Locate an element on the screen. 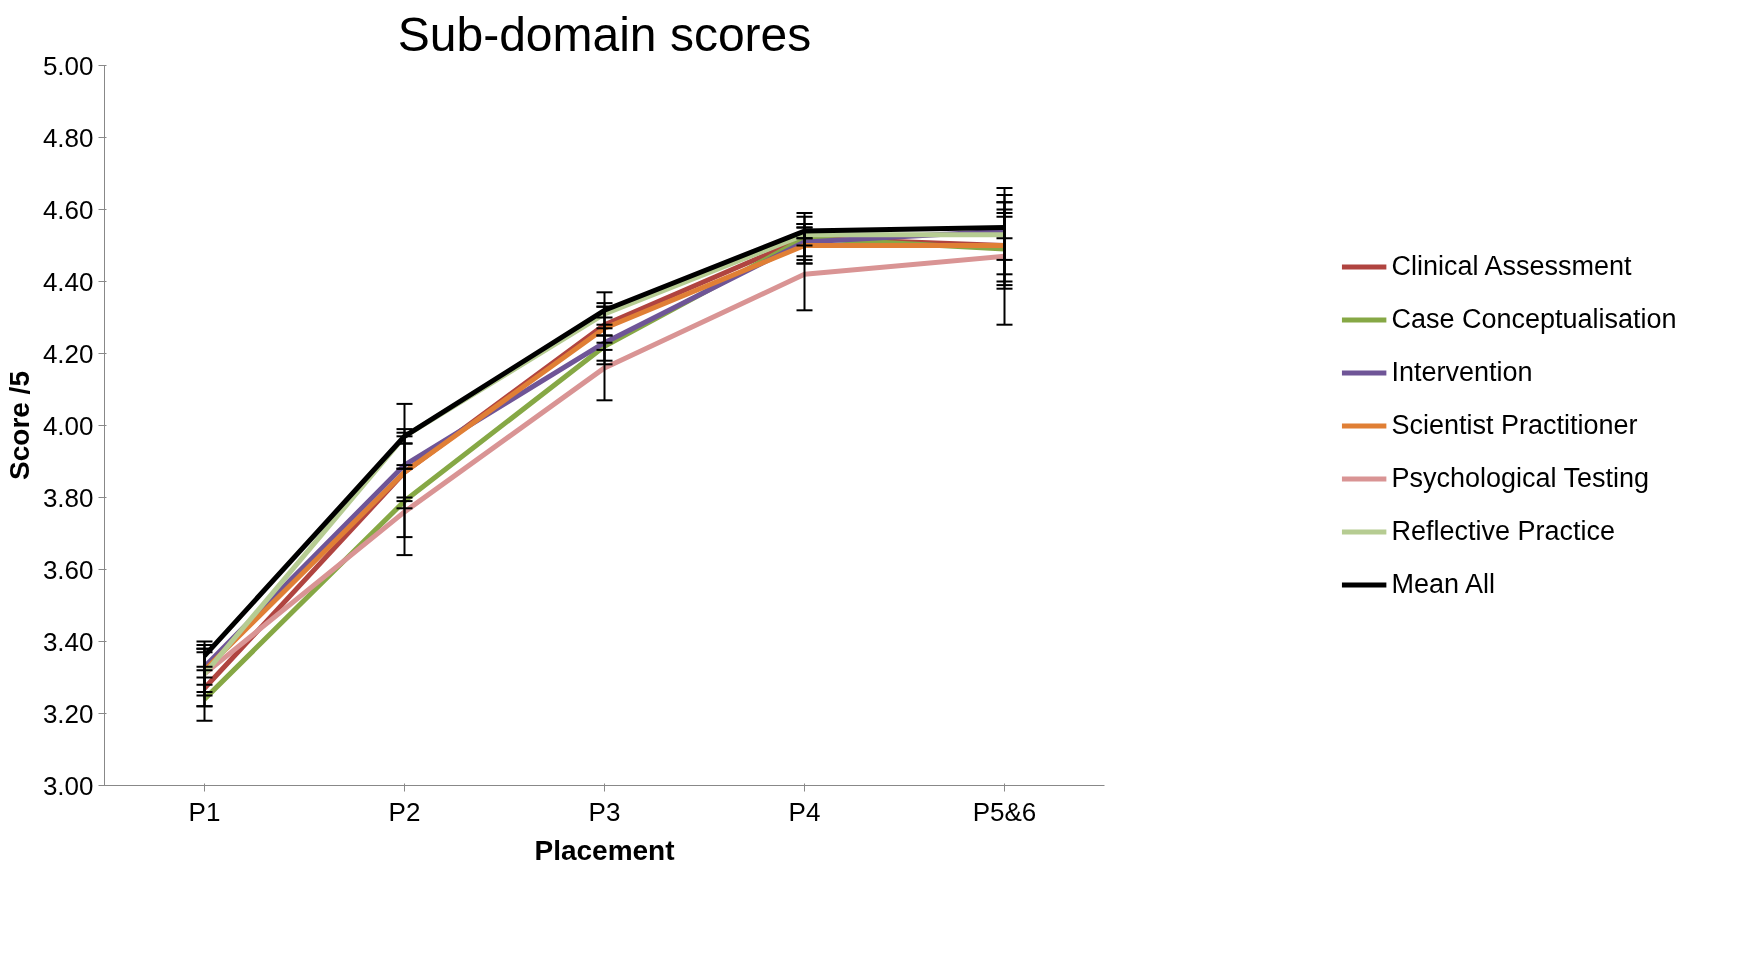 The width and height of the screenshot is (1756, 965). legend-label: Scientist Practitioner is located at coordinates (1514, 425).